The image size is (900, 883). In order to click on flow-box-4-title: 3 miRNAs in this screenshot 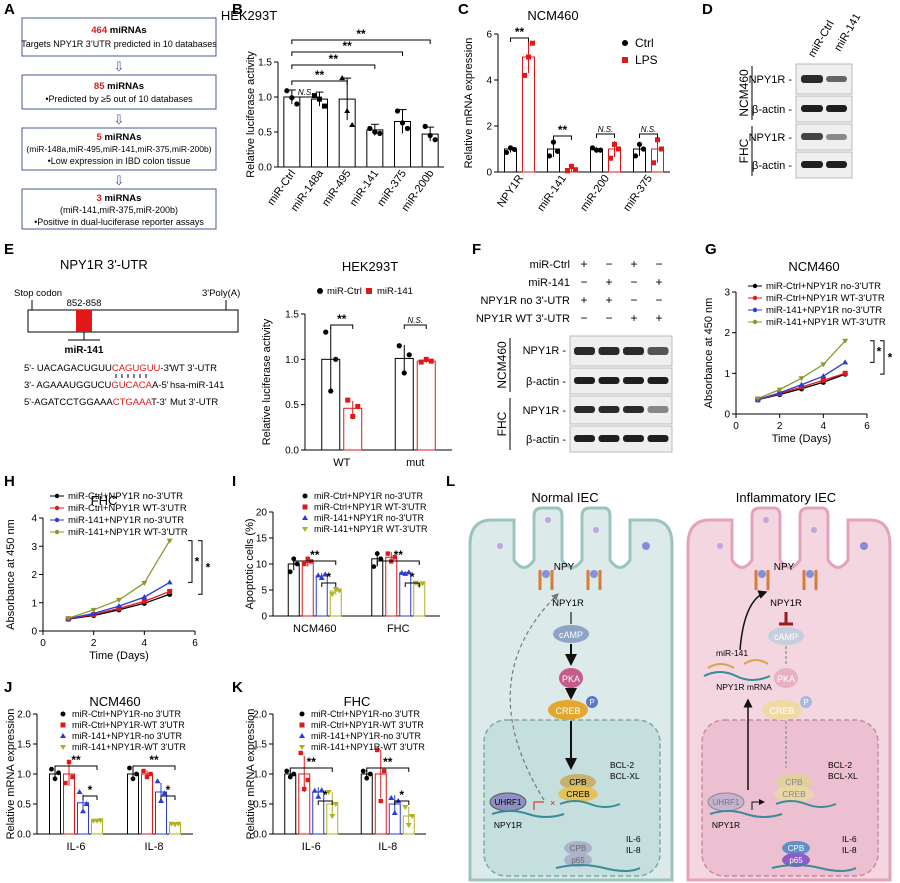, I will do `click(119, 198)`.